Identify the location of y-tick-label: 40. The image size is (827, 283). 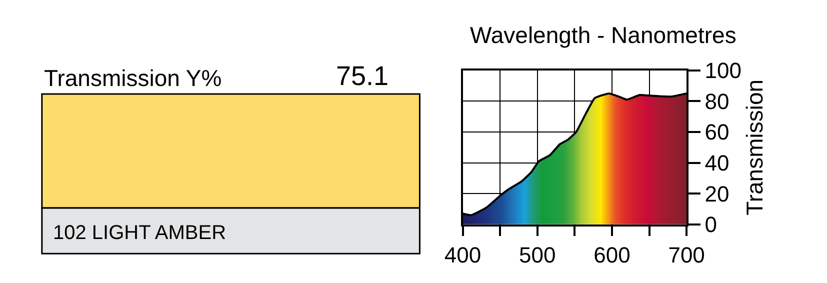
(717, 163).